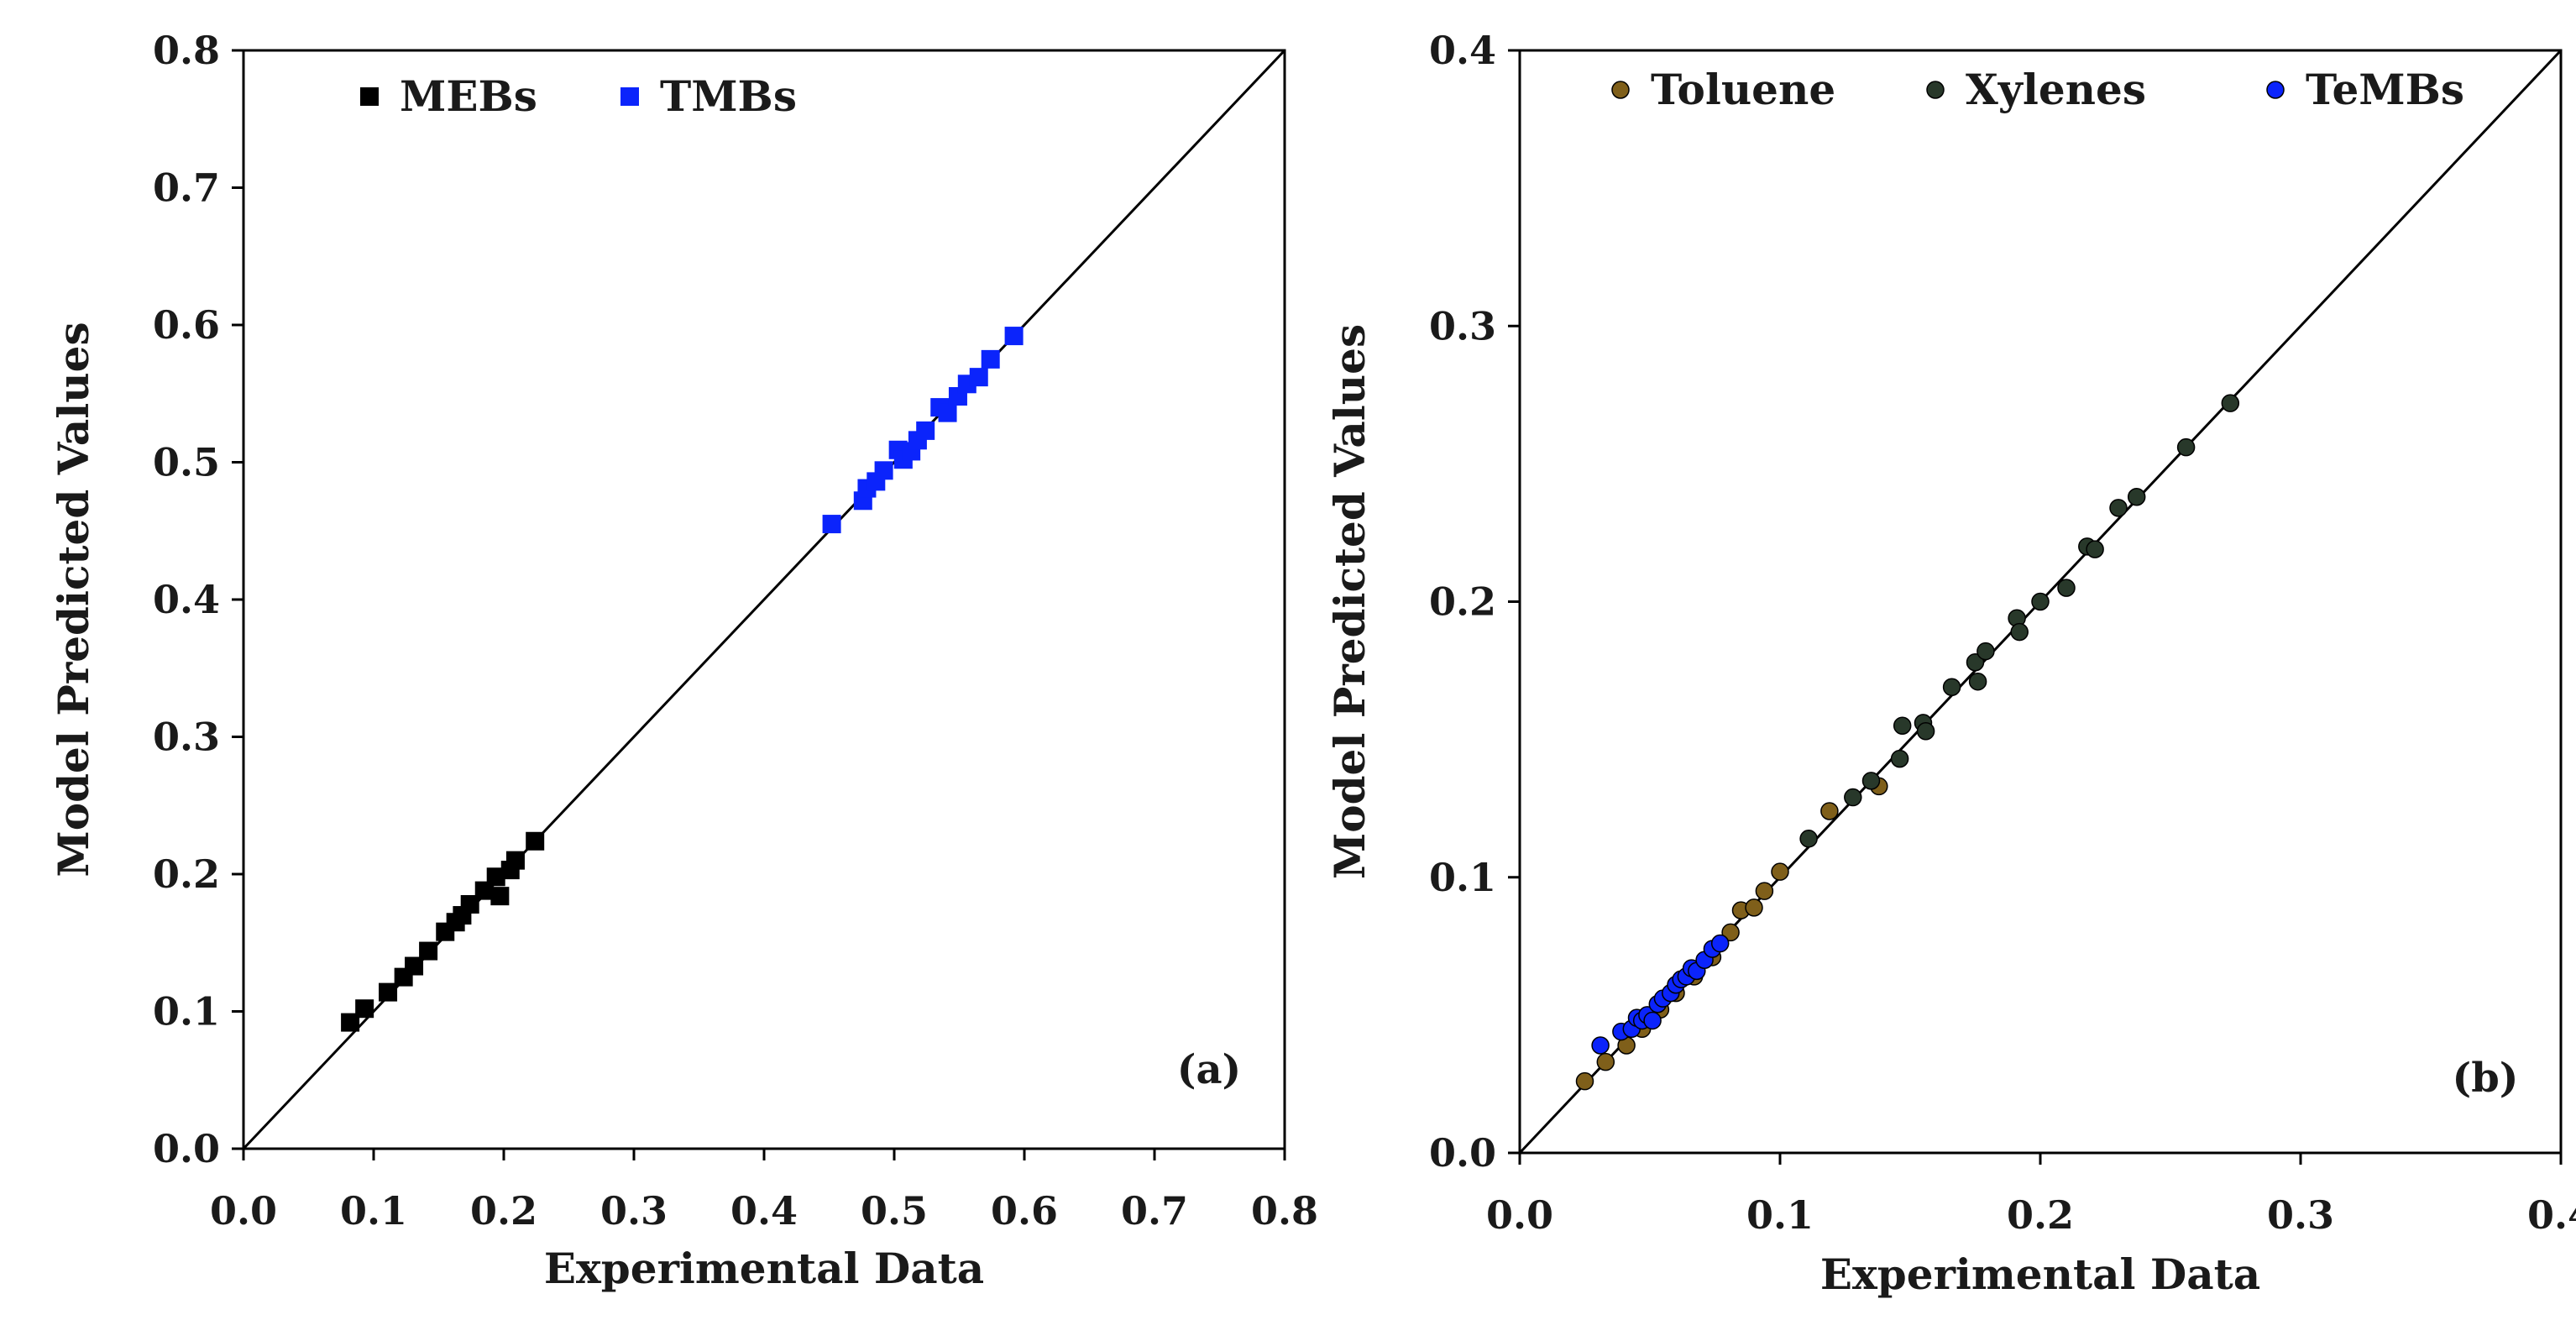 The image size is (2576, 1320). What do you see at coordinates (1210, 1069) in the screenshot?
I see `panel-label: (a)` at bounding box center [1210, 1069].